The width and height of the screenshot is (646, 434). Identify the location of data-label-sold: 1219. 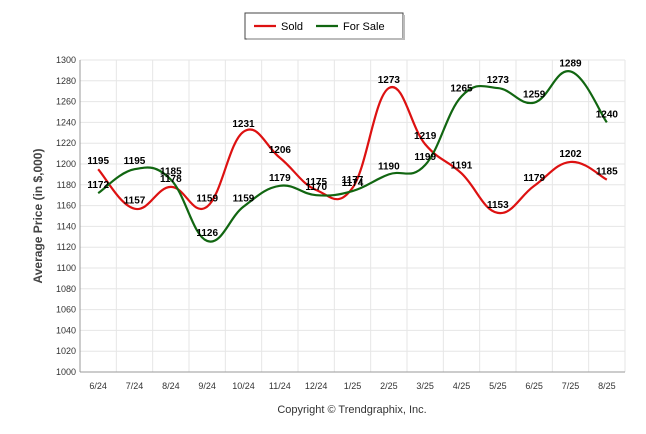
(425, 136).